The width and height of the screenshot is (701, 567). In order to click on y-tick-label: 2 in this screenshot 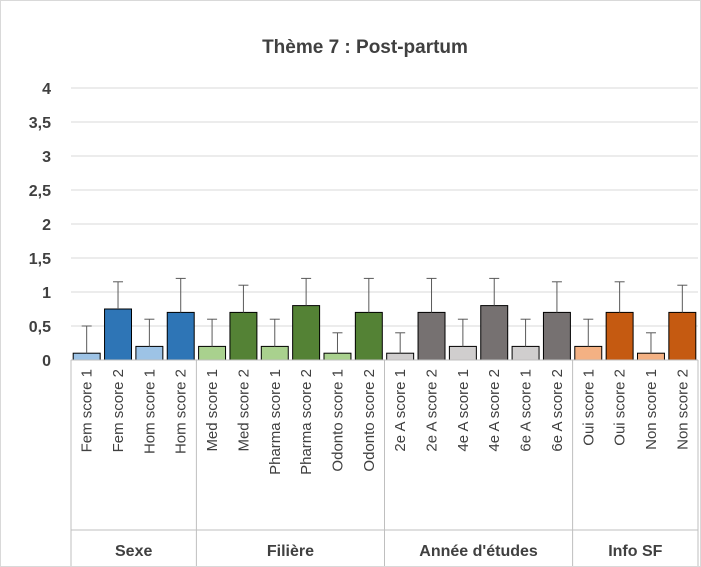, I will do `click(46, 225)`.